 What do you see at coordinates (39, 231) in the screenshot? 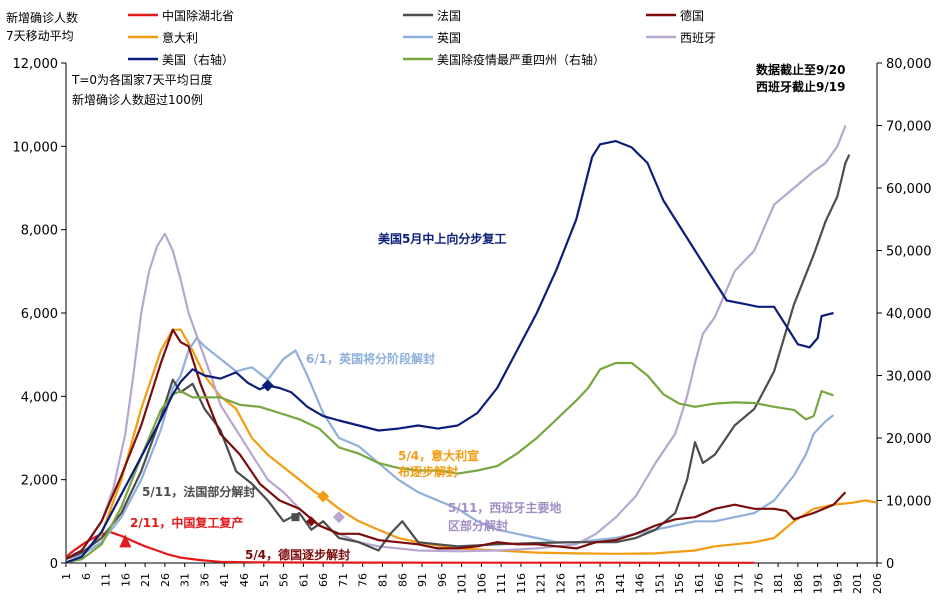
I see `y-tick-label-left: 8,000` at bounding box center [39, 231].